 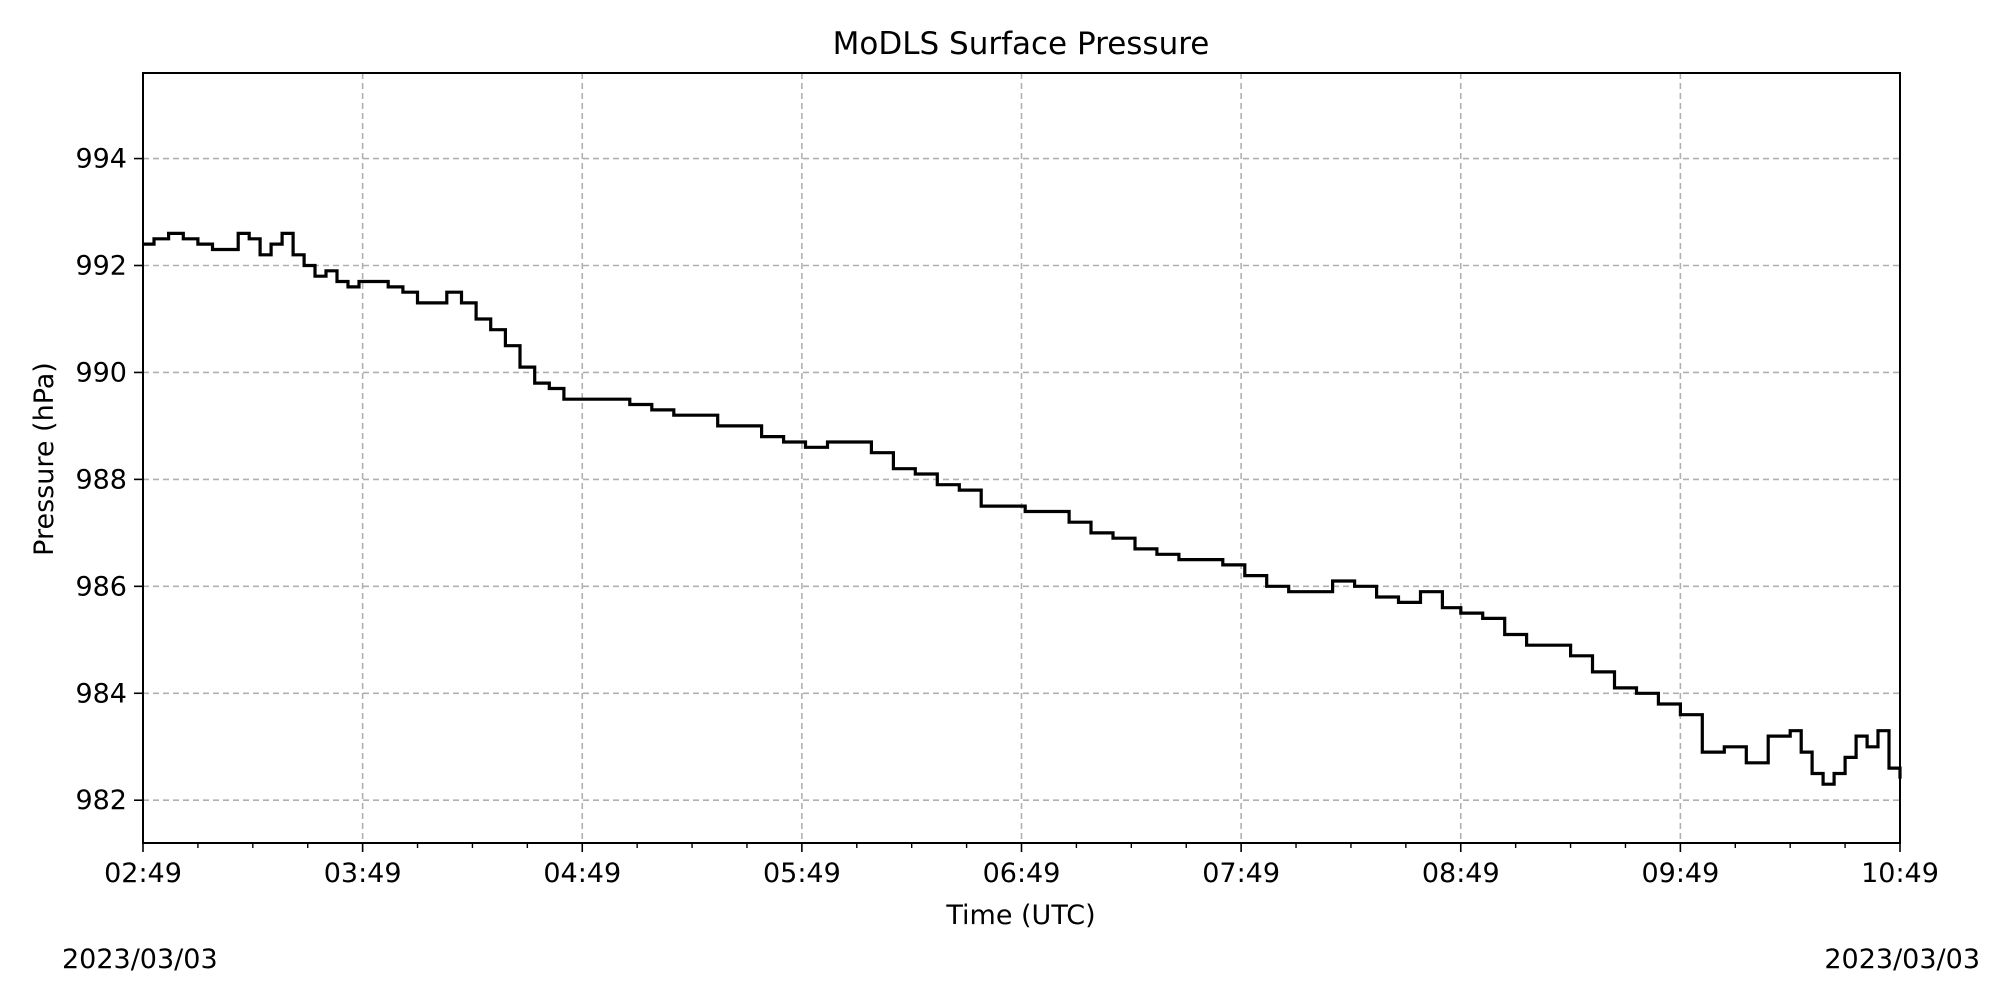 What do you see at coordinates (582, 873) in the screenshot?
I see `x-tick-label: 04:49` at bounding box center [582, 873].